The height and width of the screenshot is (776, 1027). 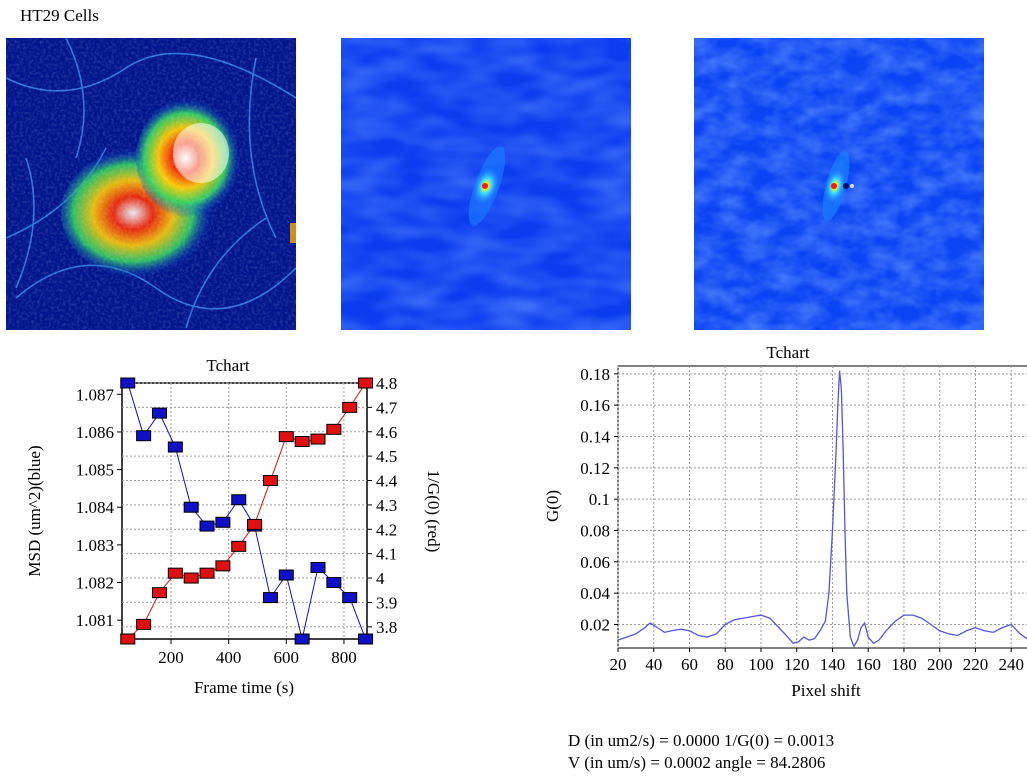 What do you see at coordinates (787, 352) in the screenshot?
I see `g0-chart-title: Tchart` at bounding box center [787, 352].